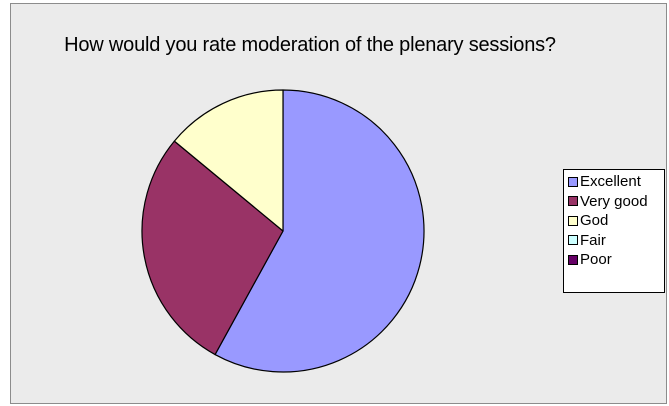 This screenshot has width=669, height=406. I want to click on legend-item-god: God, so click(616, 221).